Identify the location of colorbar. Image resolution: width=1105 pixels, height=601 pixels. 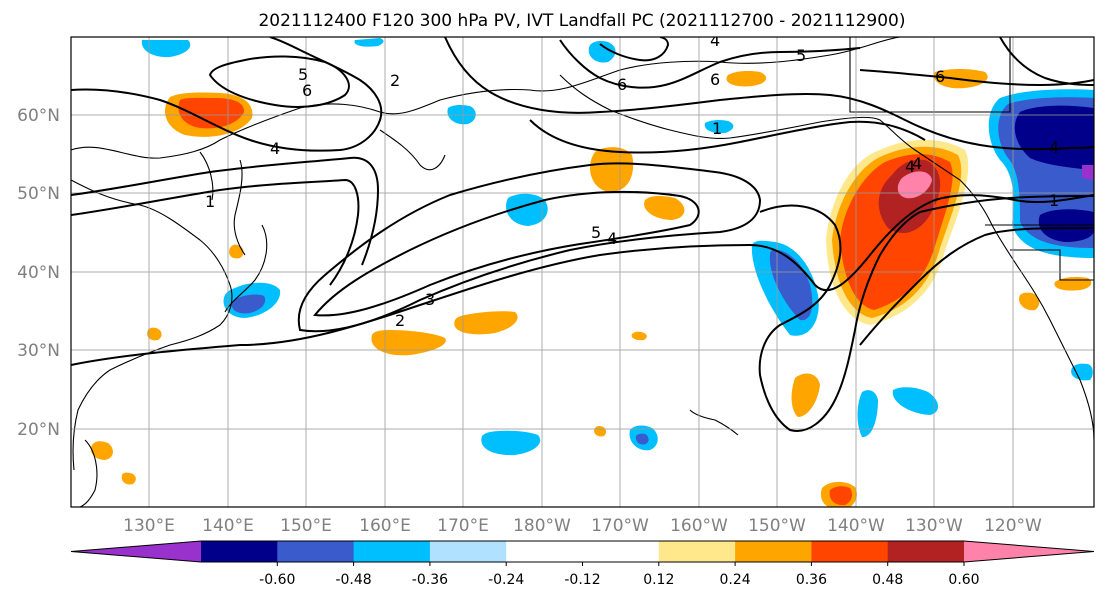
(582, 551).